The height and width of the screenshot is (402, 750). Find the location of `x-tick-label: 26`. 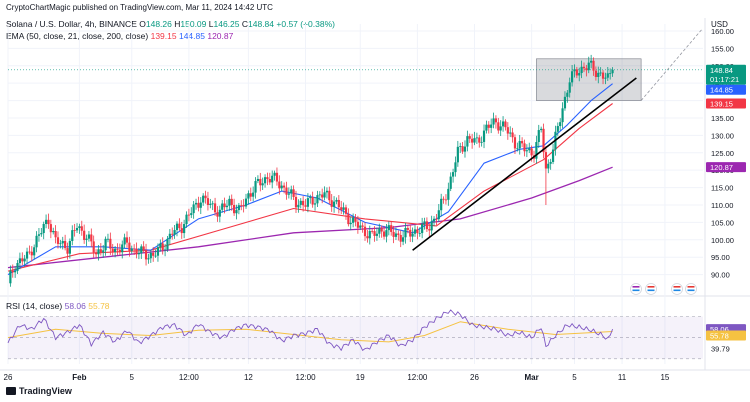

x-tick-label: 26 is located at coordinates (8, 377).